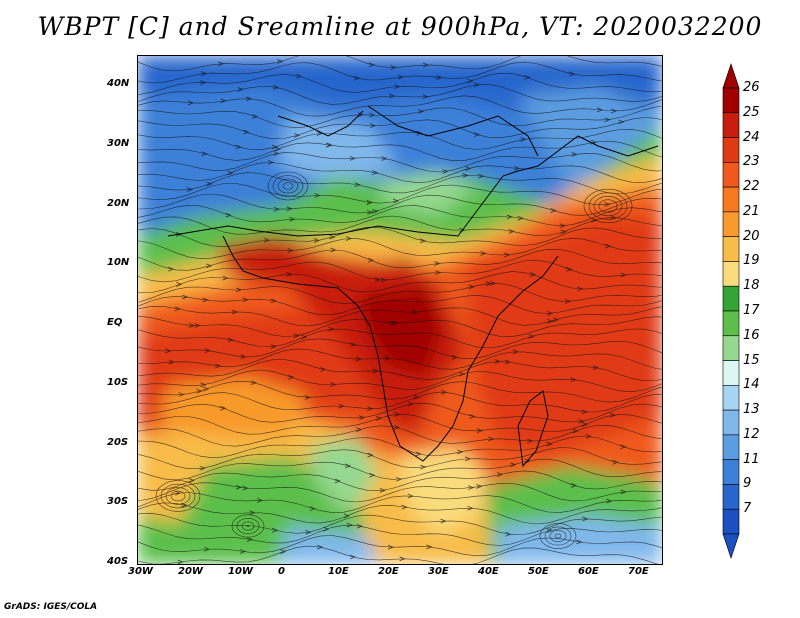 Image resolution: width=800 pixels, height=618 pixels. Describe the element at coordinates (240, 571) in the screenshot. I see `lon-label-10w: 10W` at that location.